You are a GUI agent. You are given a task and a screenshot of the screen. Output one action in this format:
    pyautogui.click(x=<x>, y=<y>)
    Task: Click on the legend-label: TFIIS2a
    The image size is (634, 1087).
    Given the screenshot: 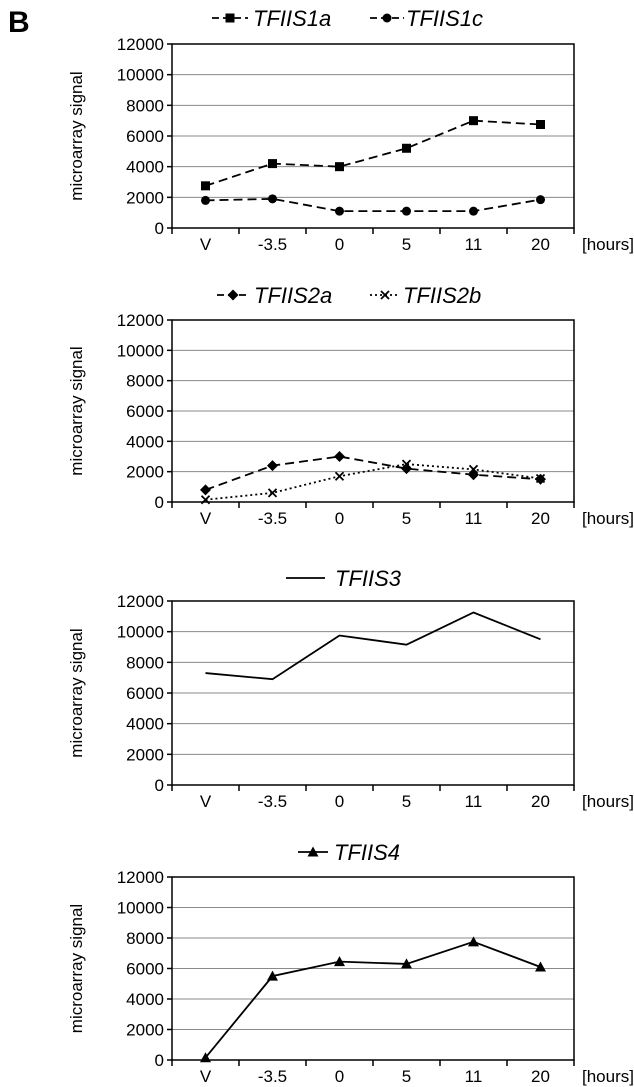 What is the action you would take?
    pyautogui.click(x=293, y=295)
    